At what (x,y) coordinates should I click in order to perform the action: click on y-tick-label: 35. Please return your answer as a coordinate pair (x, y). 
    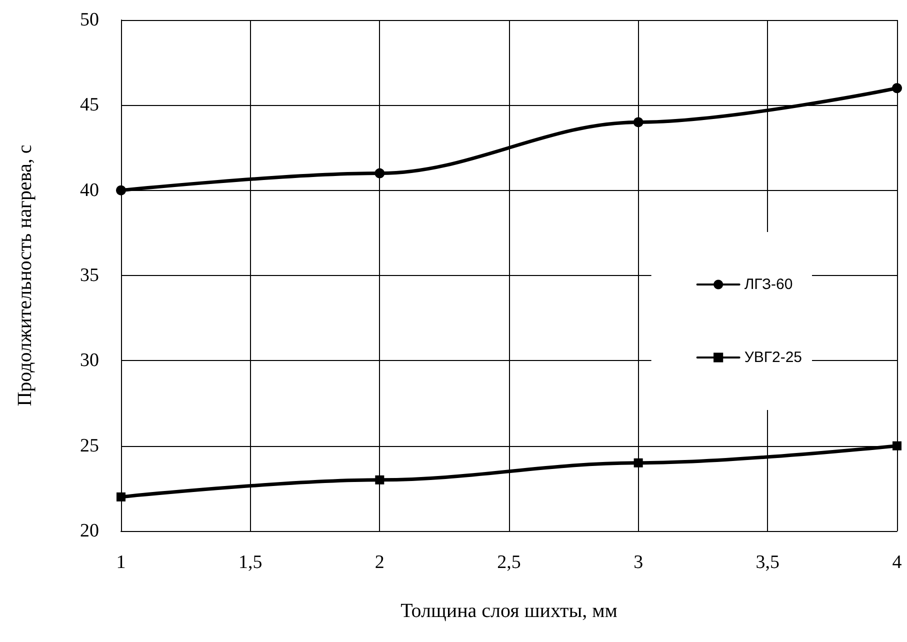
    Looking at the image, I should click on (89, 275).